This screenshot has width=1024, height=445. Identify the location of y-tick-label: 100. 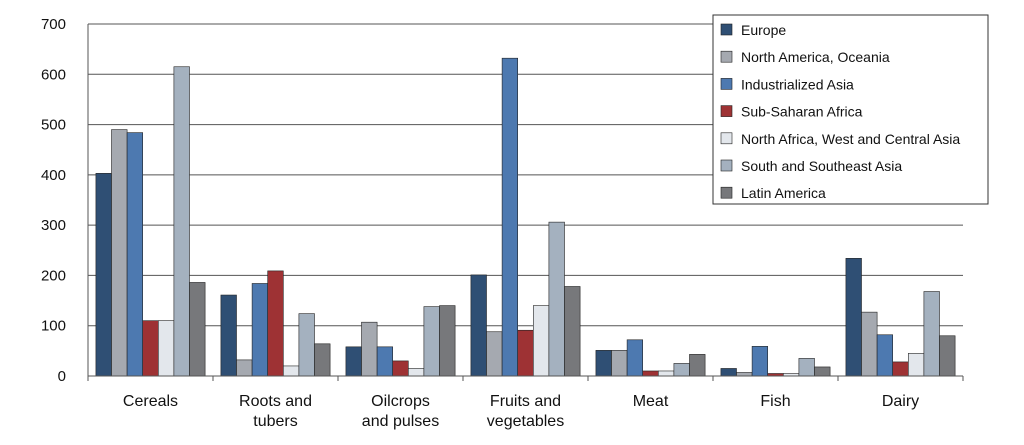
(53, 326).